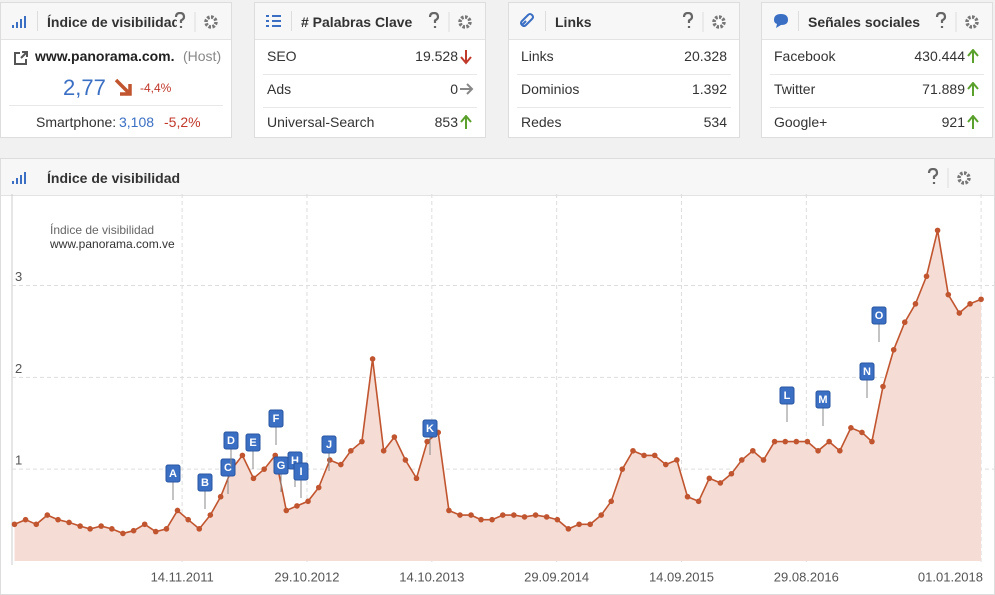 The image size is (995, 595). What do you see at coordinates (624, 107) in the screenshot?
I see `row-separator` at bounding box center [624, 107].